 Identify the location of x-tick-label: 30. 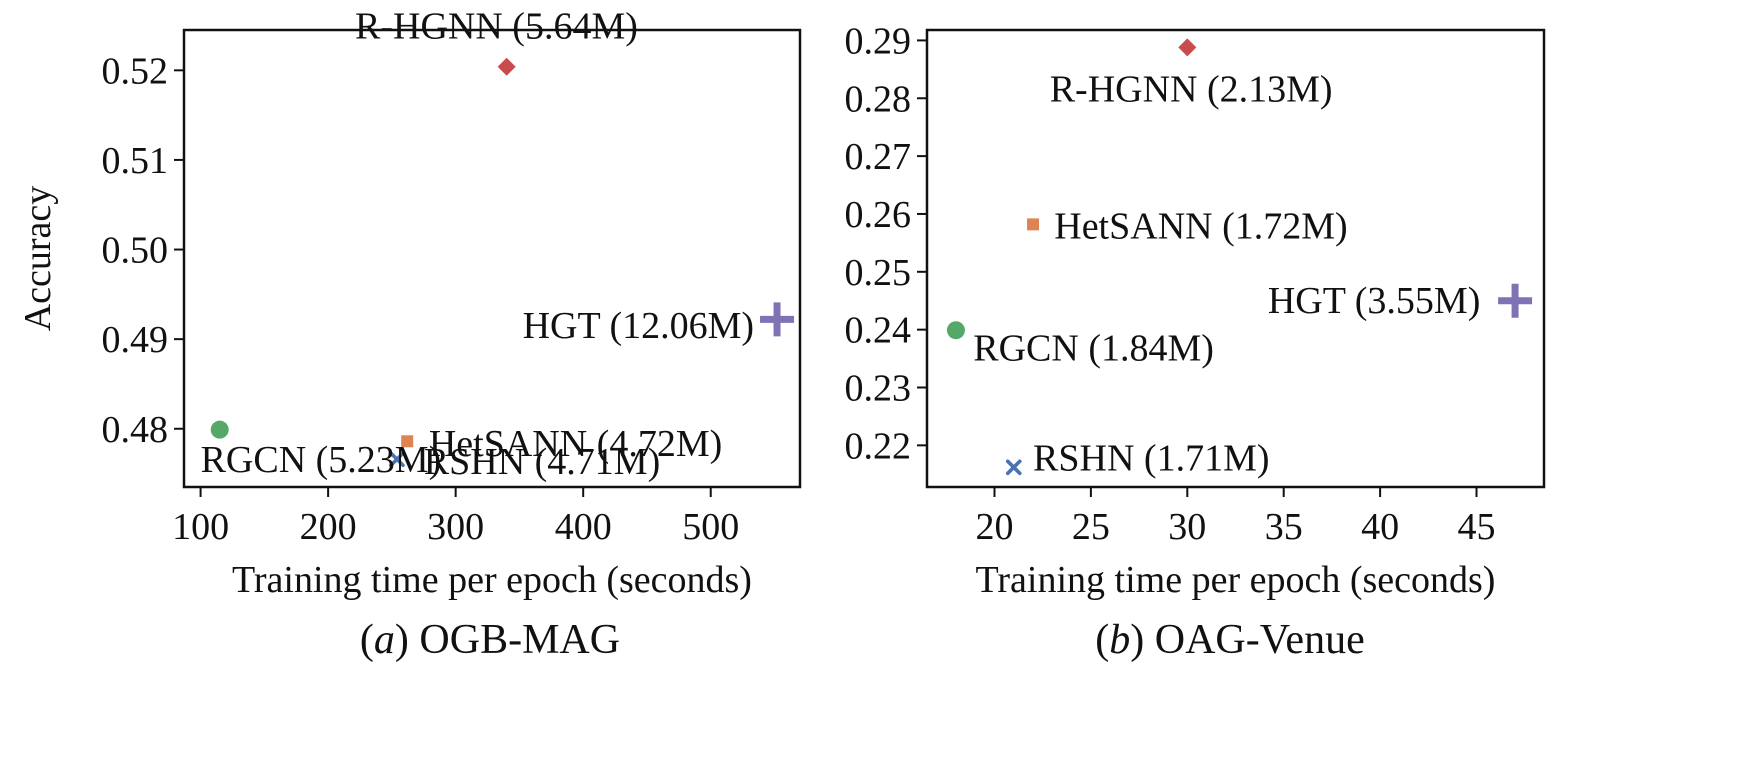
(1187, 527).